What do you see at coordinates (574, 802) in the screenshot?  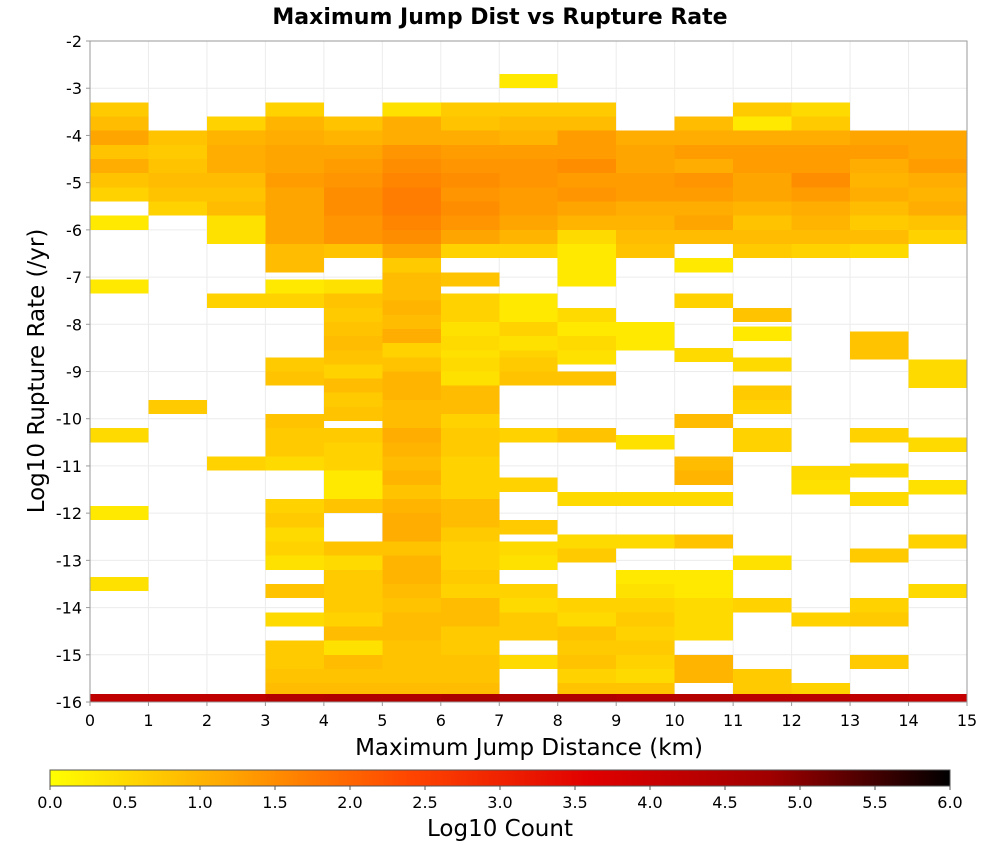 I see `colorbar-tick-label: 3.5` at bounding box center [574, 802].